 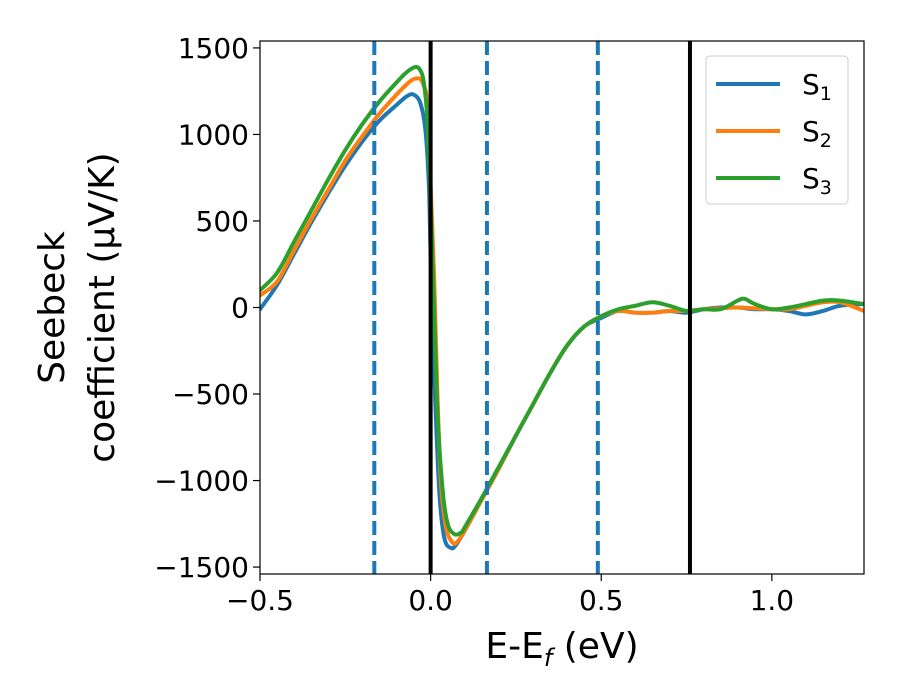 What do you see at coordinates (240, 308) in the screenshot?
I see `y-tick-label: 0` at bounding box center [240, 308].